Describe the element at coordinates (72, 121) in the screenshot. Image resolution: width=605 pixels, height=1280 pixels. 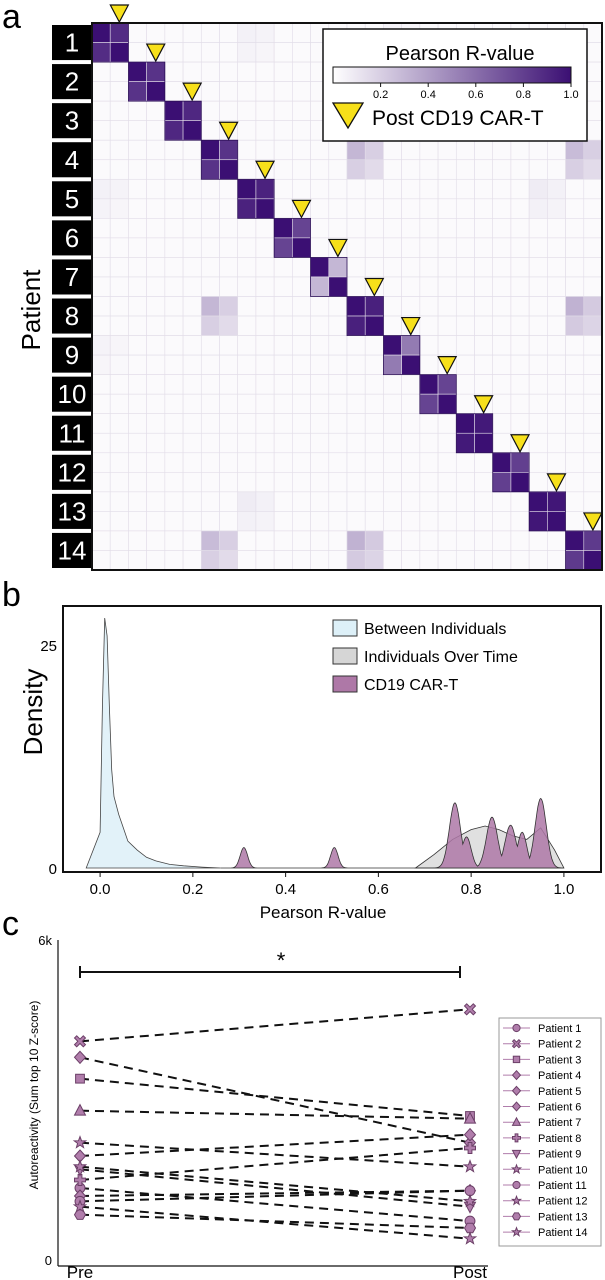
I see `row-label-box` at that location.